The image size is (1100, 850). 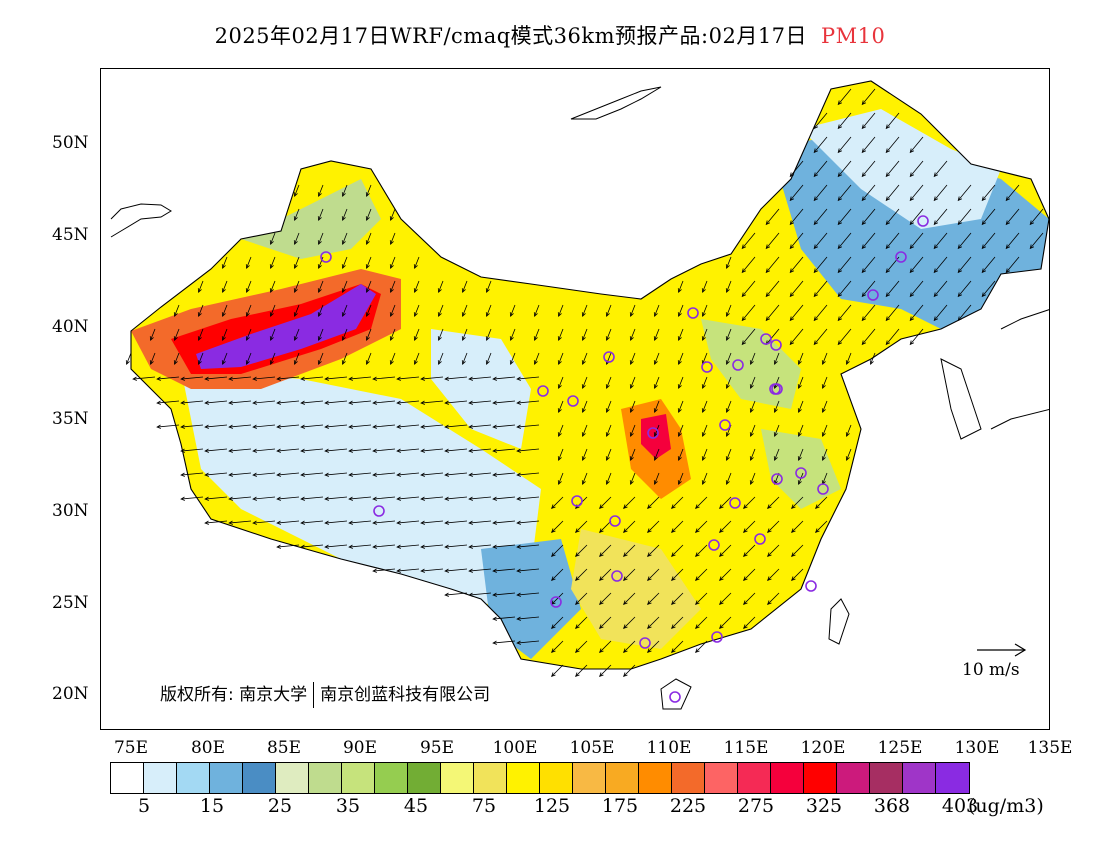 What do you see at coordinates (131, 748) in the screenshot?
I see `lon-label-75e: 75E` at bounding box center [131, 748].